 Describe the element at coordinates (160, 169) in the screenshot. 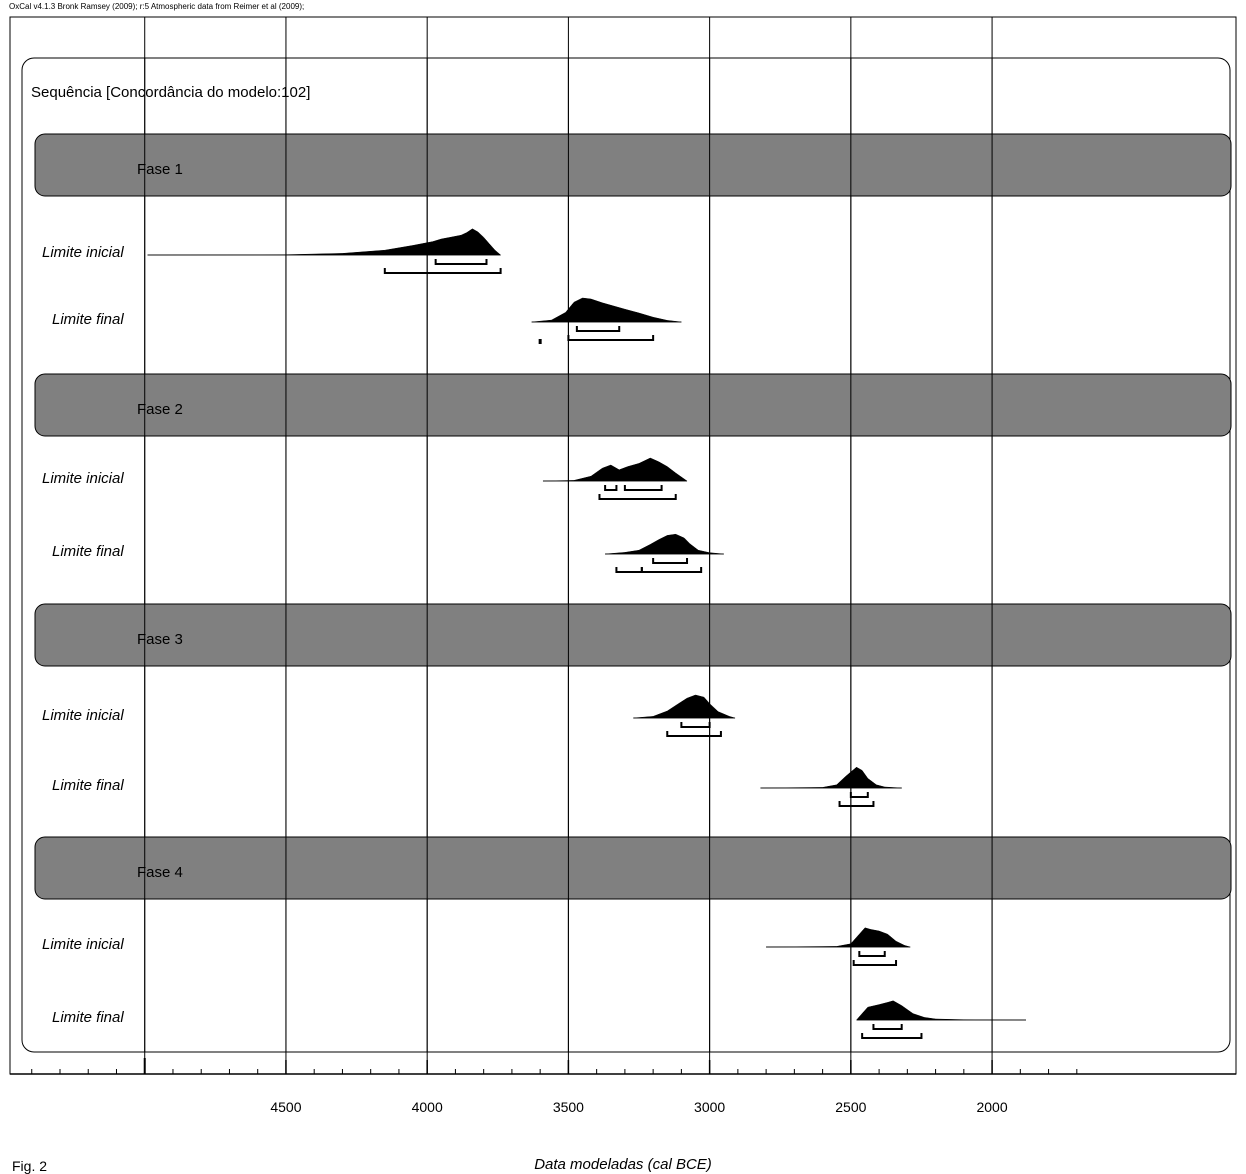

I see `phase-label: Fase 1` at that location.